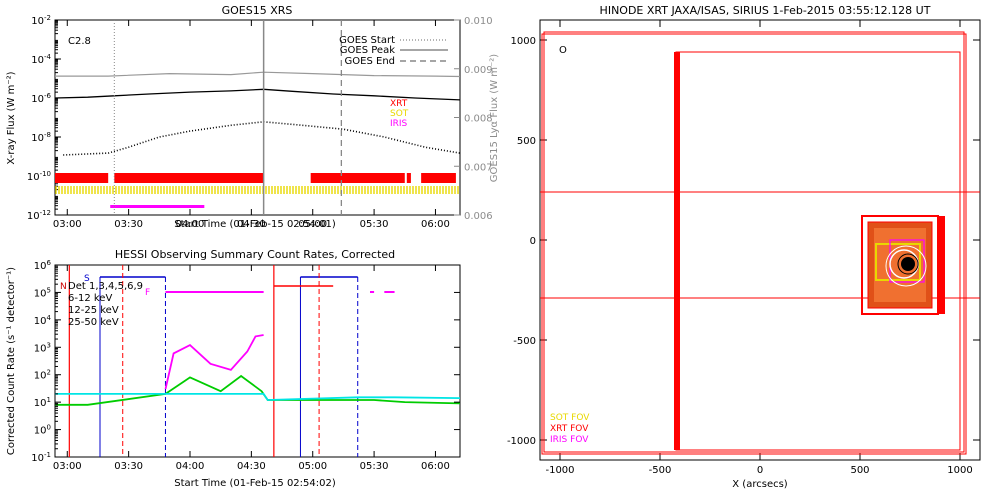  Describe the element at coordinates (677, 251) in the screenshot. I see `xrt-fov-edge-bar` at that location.